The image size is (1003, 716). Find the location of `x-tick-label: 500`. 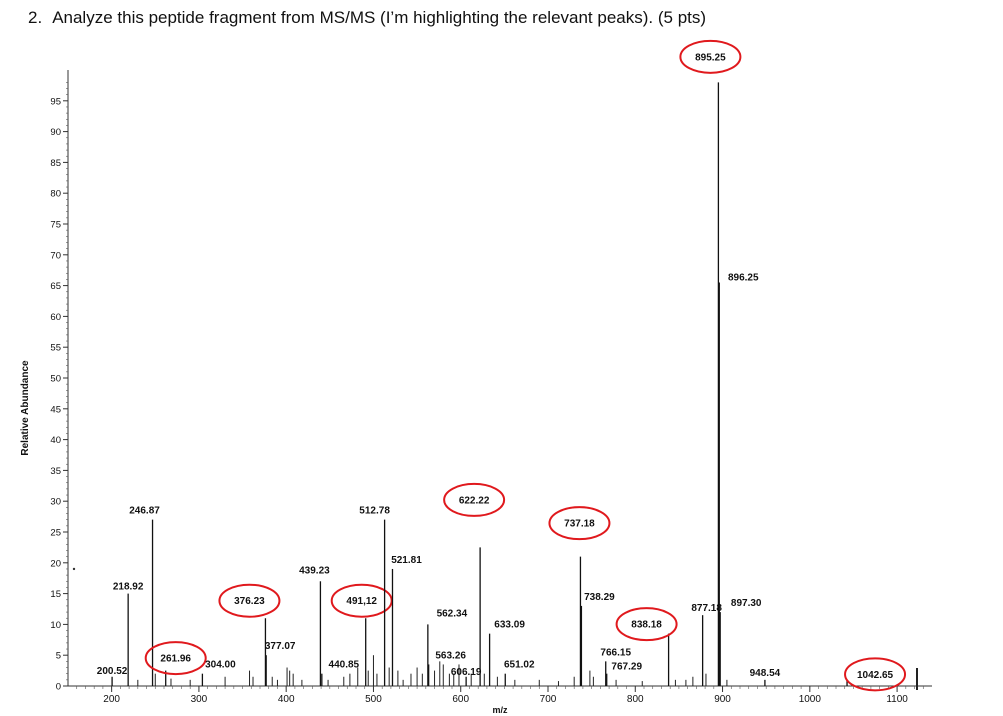

x-tick-label: 500 is located at coordinates (373, 699).